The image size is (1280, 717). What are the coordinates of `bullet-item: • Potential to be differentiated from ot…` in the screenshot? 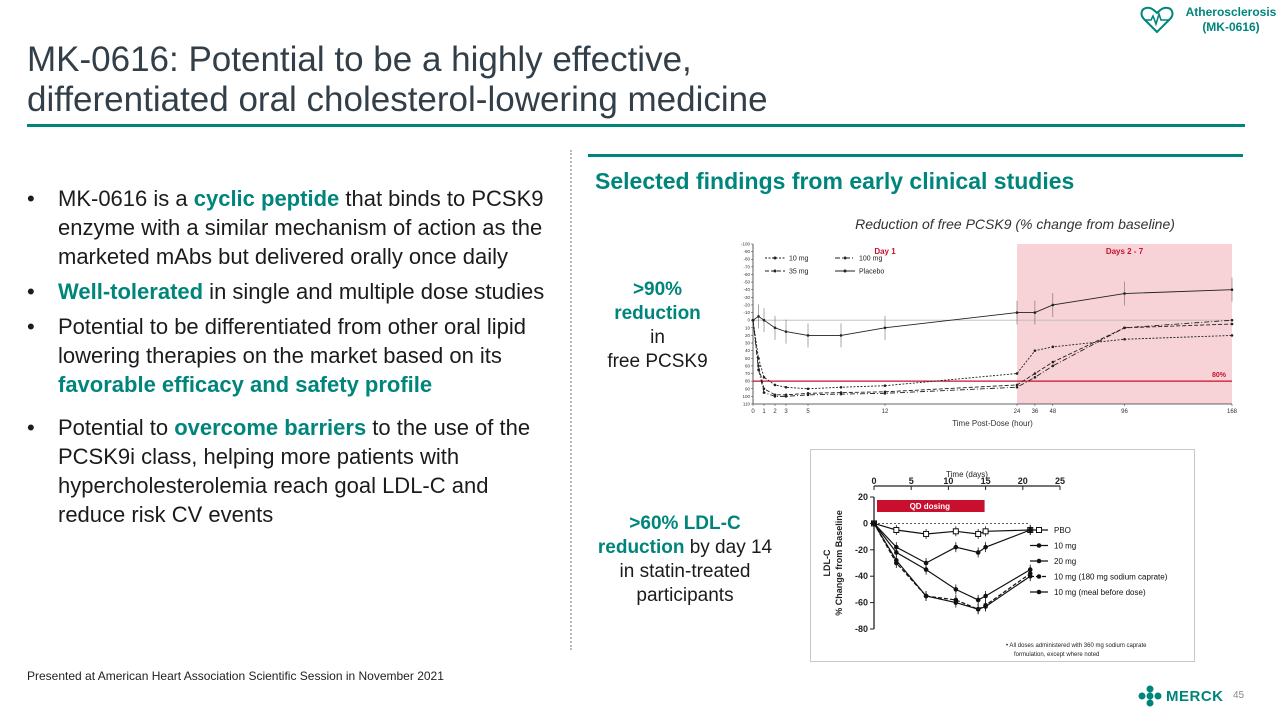 It's located at (290, 355).